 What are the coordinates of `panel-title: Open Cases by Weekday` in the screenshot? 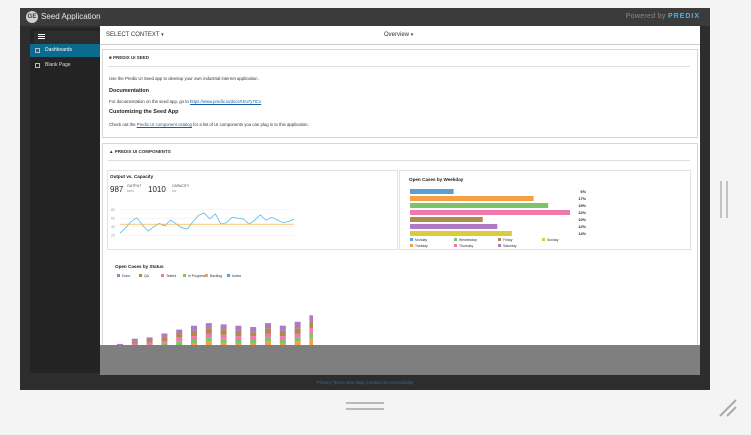 It's located at (436, 179).